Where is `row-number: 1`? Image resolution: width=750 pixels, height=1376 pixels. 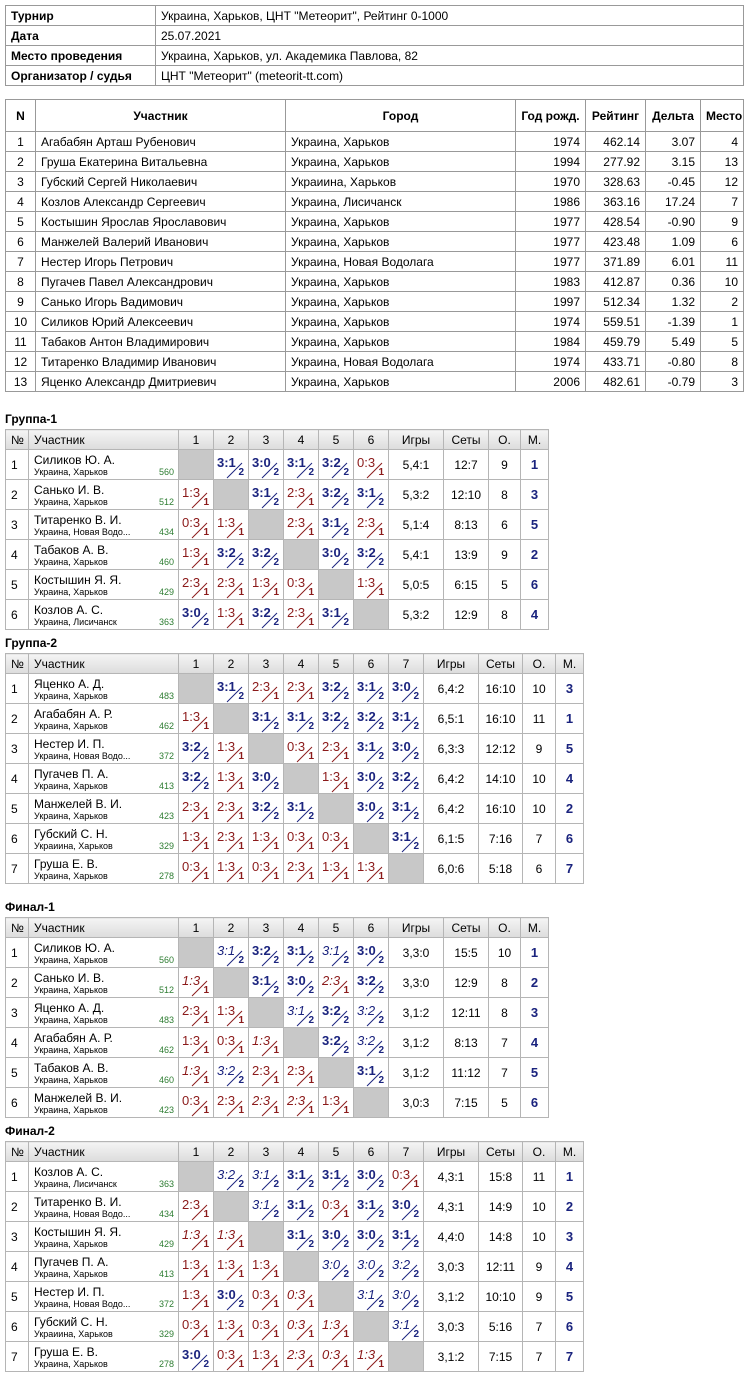 row-number: 1 is located at coordinates (17, 688).